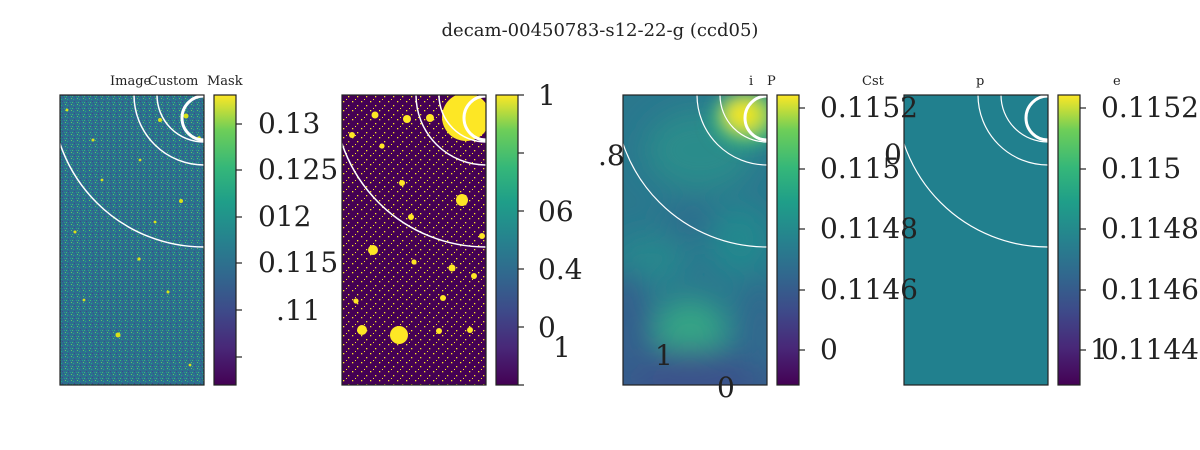 This screenshot has height=450, width=1200. What do you see at coordinates (1141, 168) in the screenshot?
I see `cb4-tick-1: 0.115` at bounding box center [1141, 168].